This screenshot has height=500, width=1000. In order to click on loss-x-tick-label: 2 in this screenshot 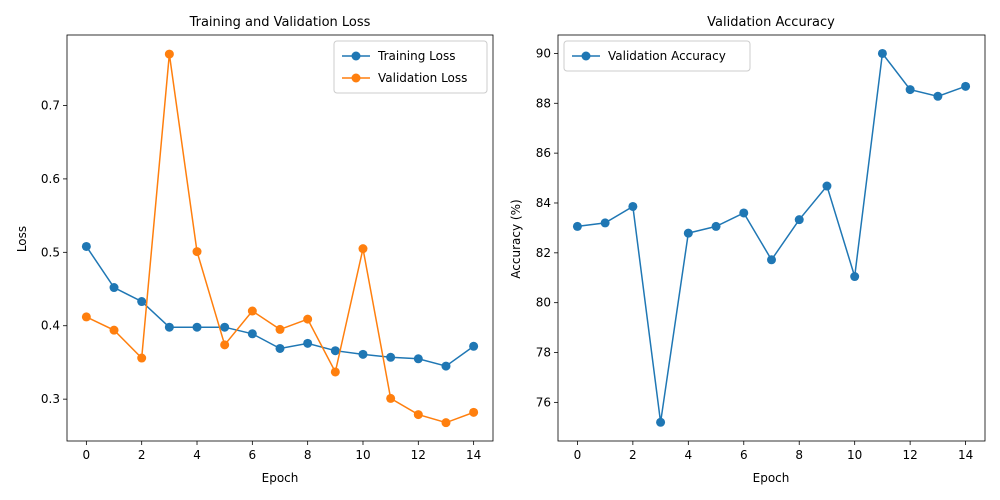, I will do `click(142, 455)`.